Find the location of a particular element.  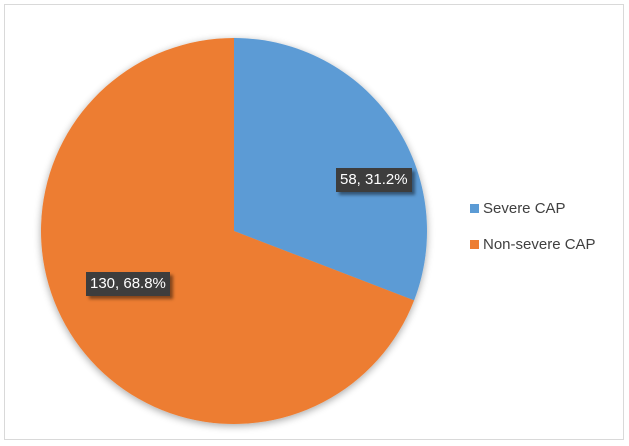

data-label-non-severe-cap: 130, 68.8% is located at coordinates (128, 284).